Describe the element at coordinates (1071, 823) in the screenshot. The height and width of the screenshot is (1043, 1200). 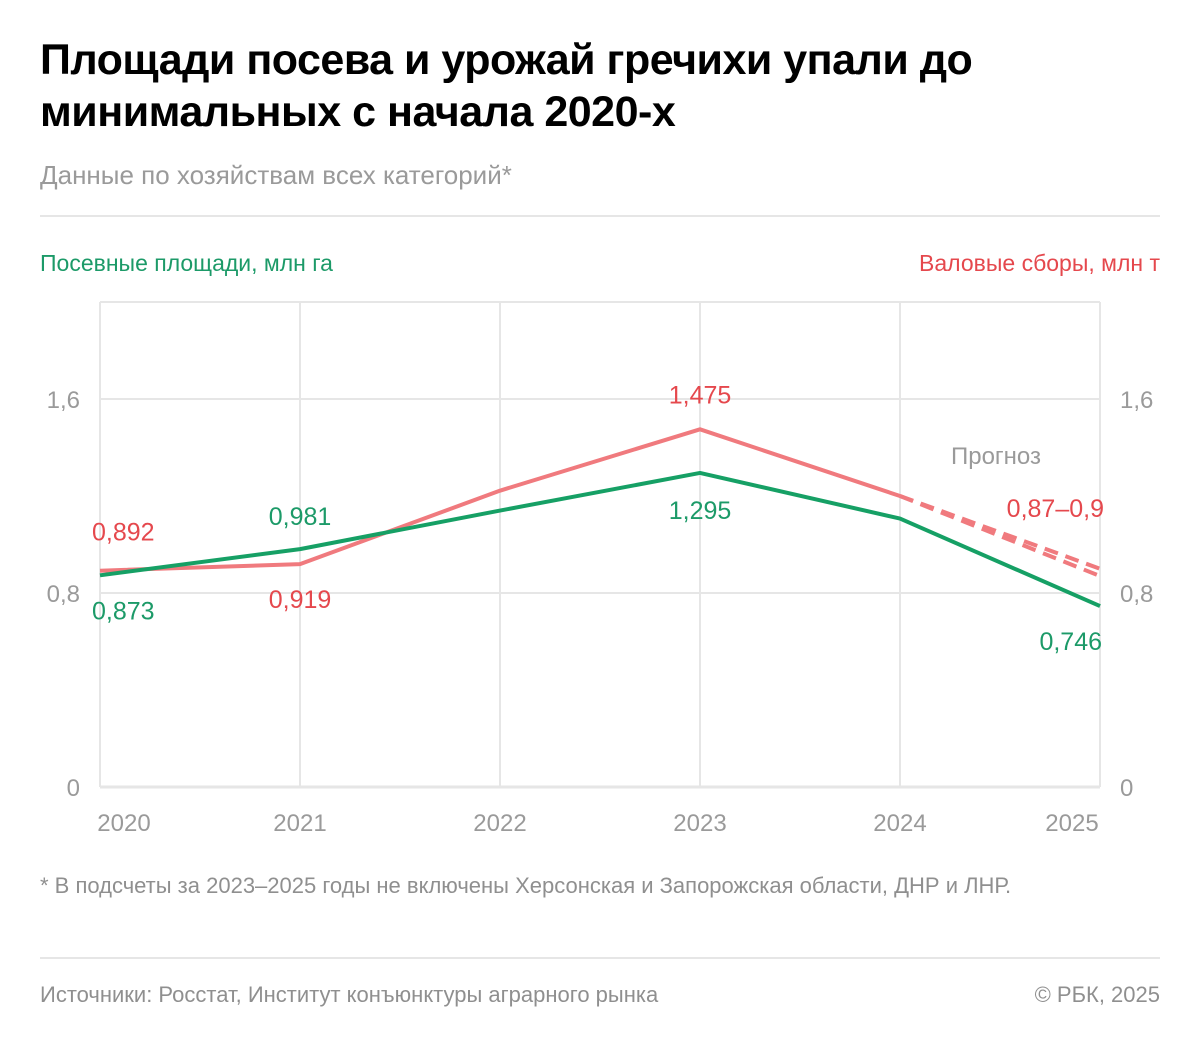
I see `x-tick-label: 2025` at that location.